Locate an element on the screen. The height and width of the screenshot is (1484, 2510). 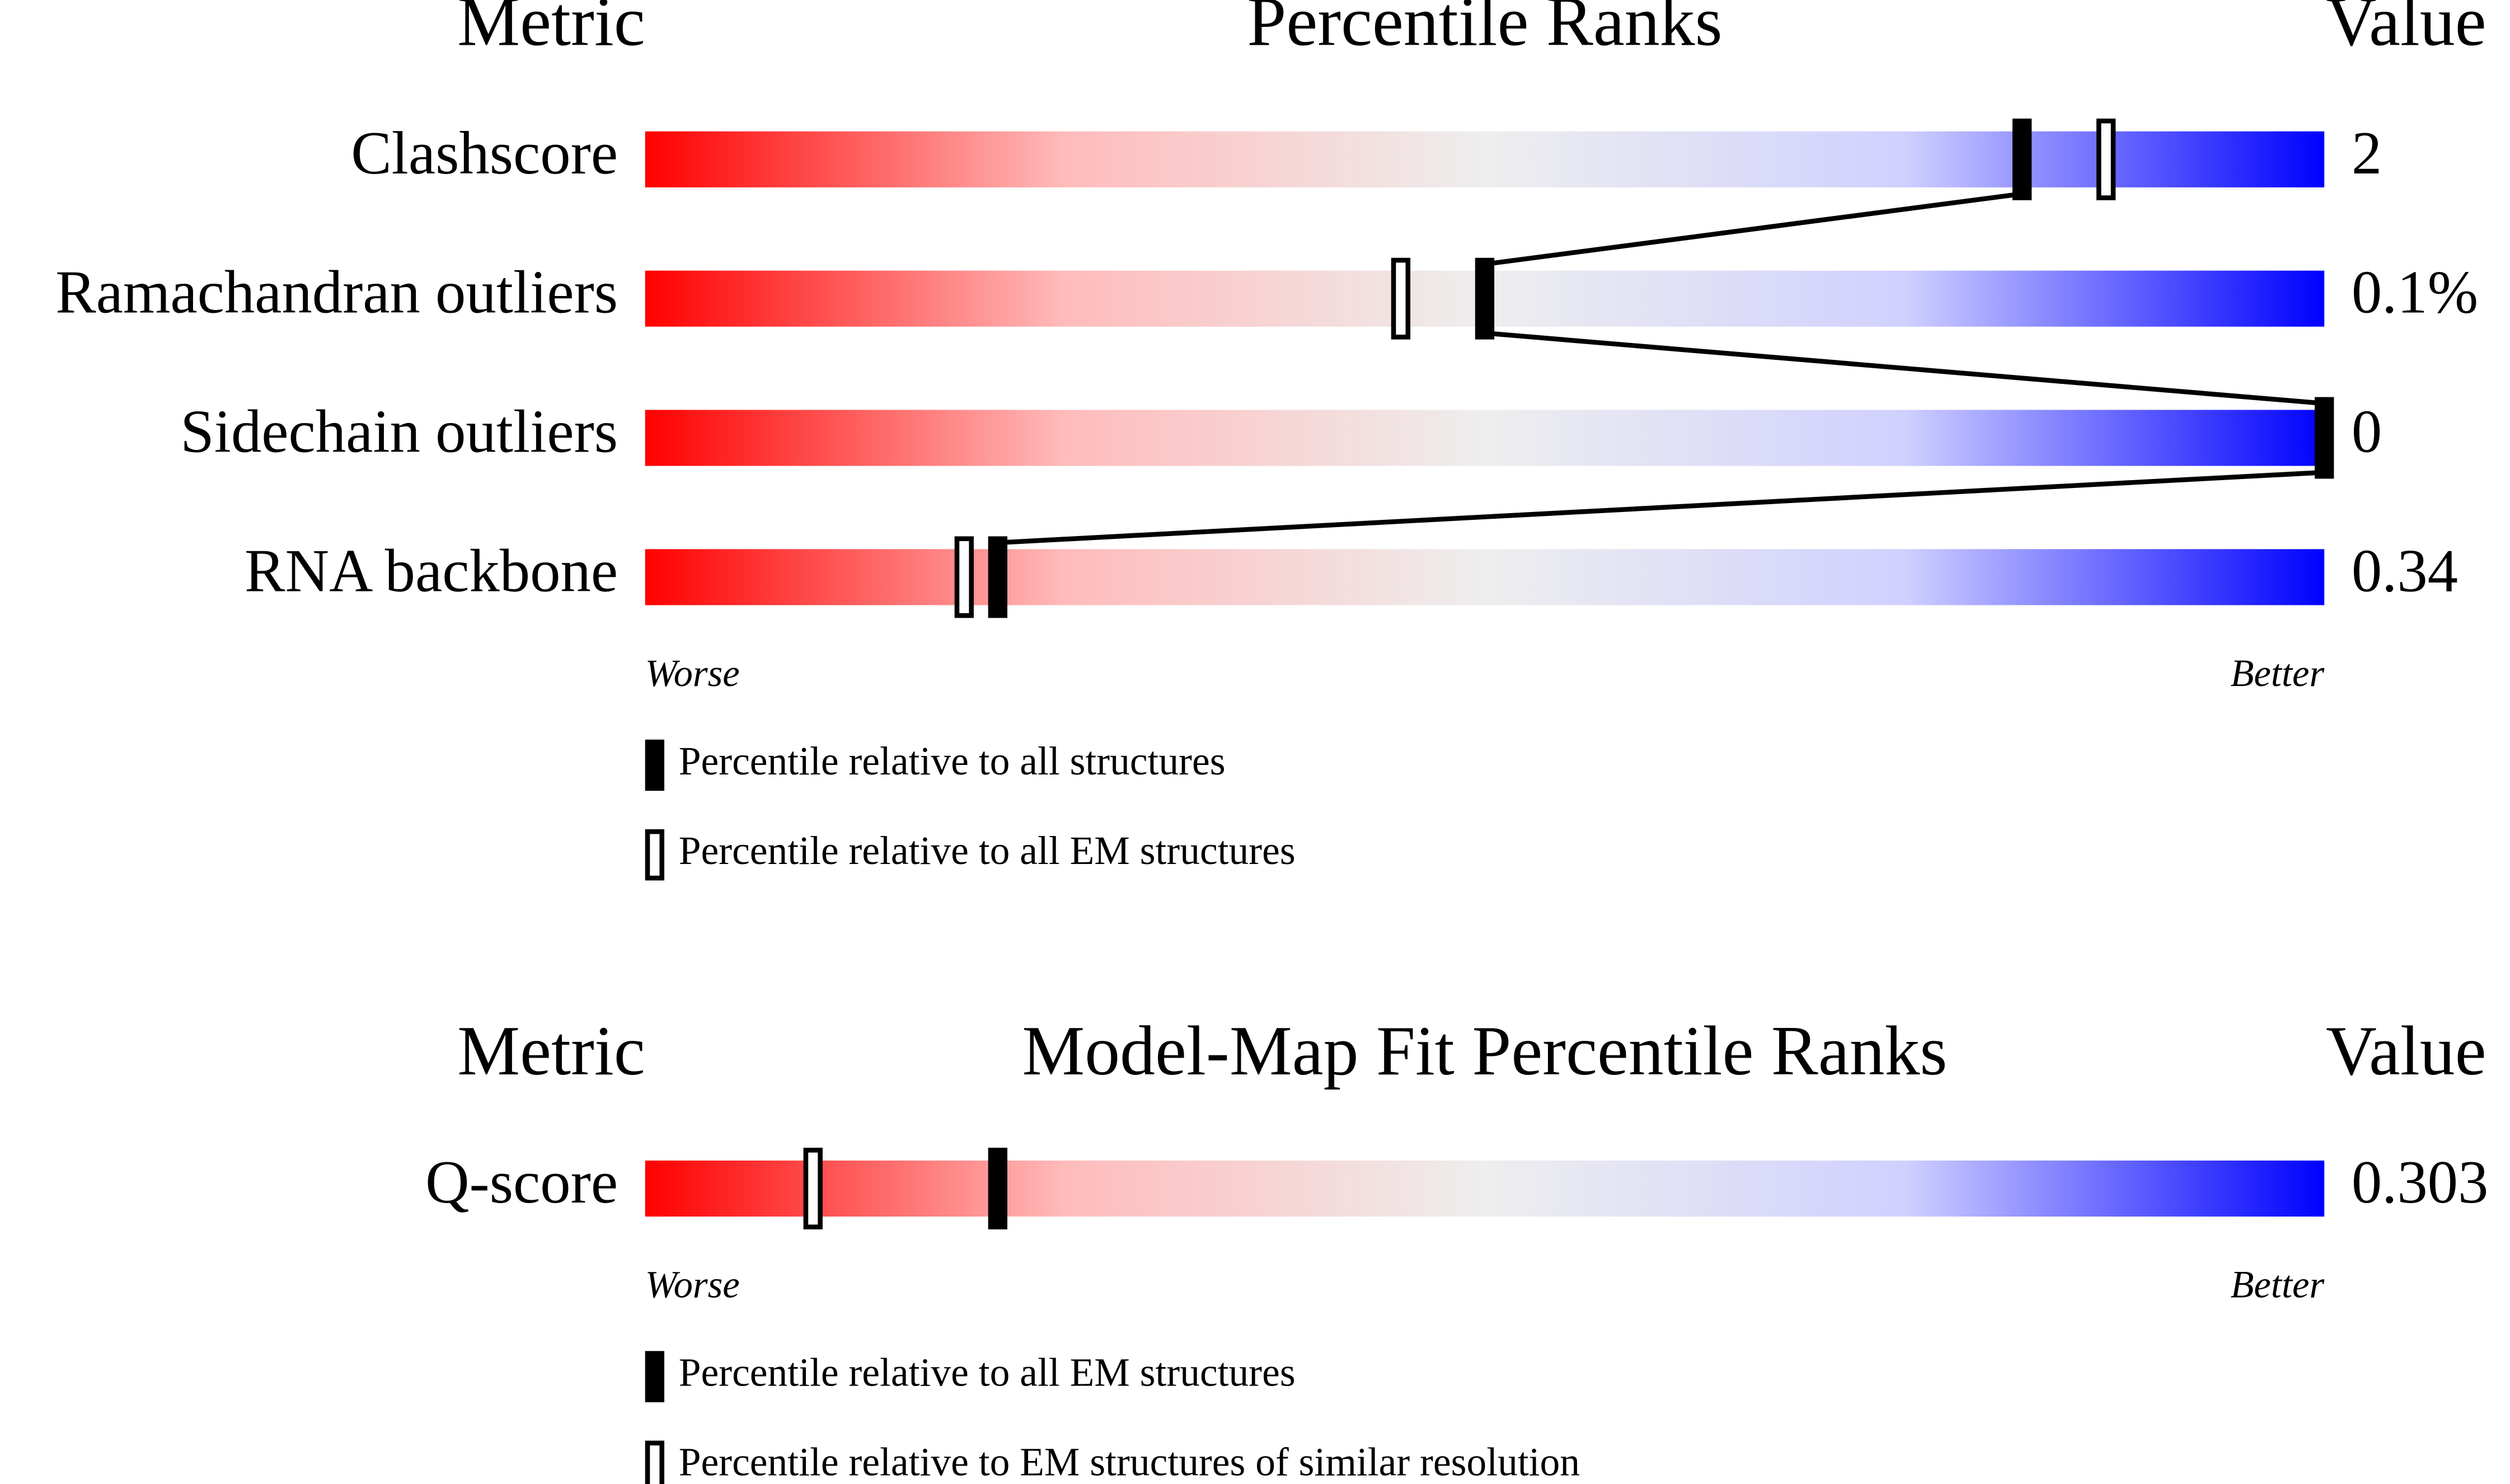
metric-label: Clashscore is located at coordinates (485, 153).